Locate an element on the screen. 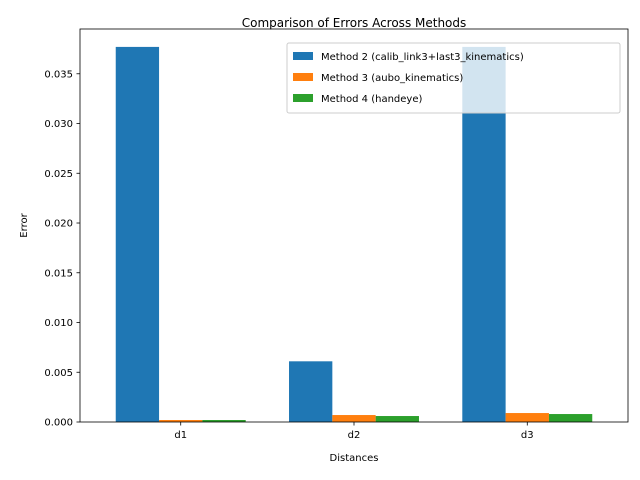 The image size is (640, 480). legend-label: Method 3 (aubo_kinematics) is located at coordinates (392, 78).